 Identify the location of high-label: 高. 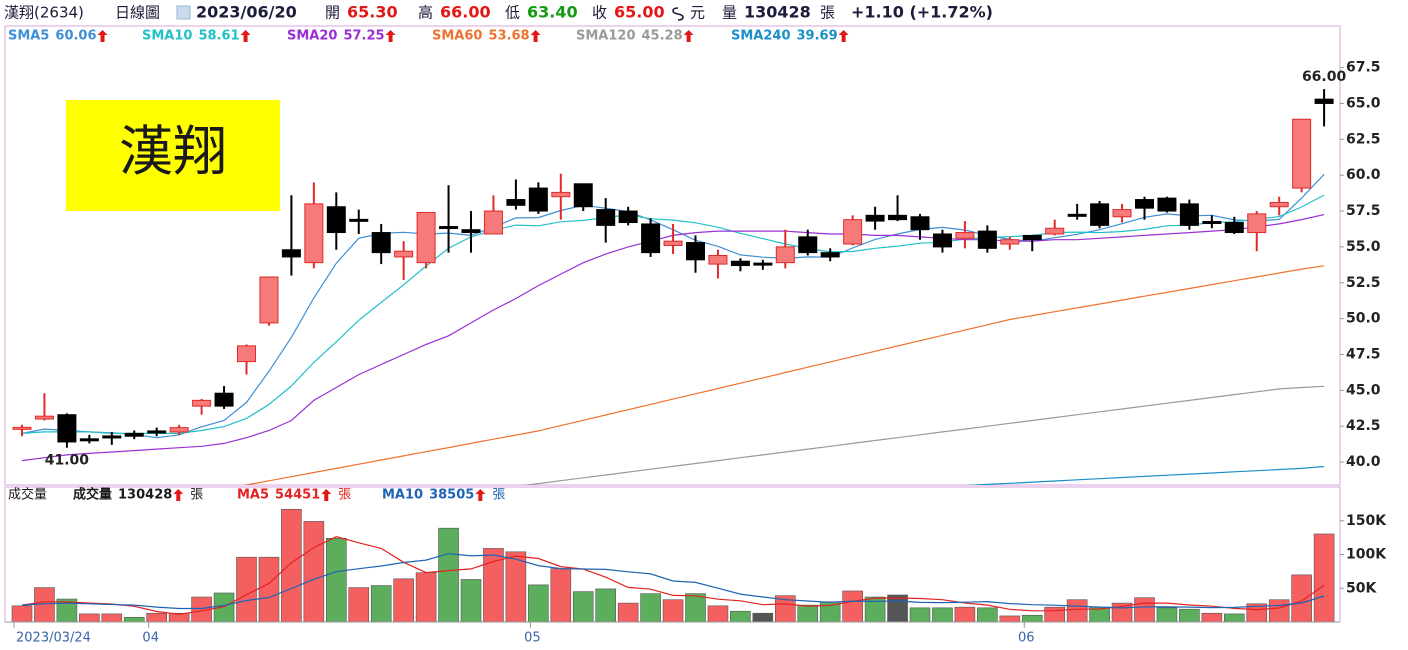
(425, 13).